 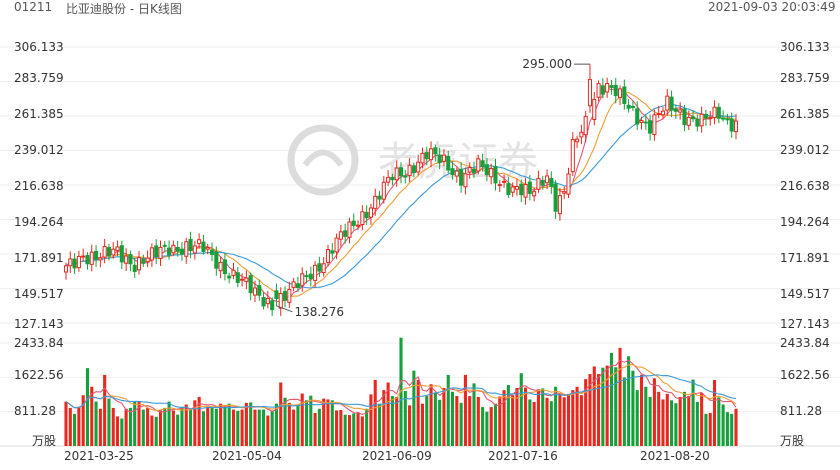 I want to click on price-tick-right: 149.517, so click(x=805, y=294).